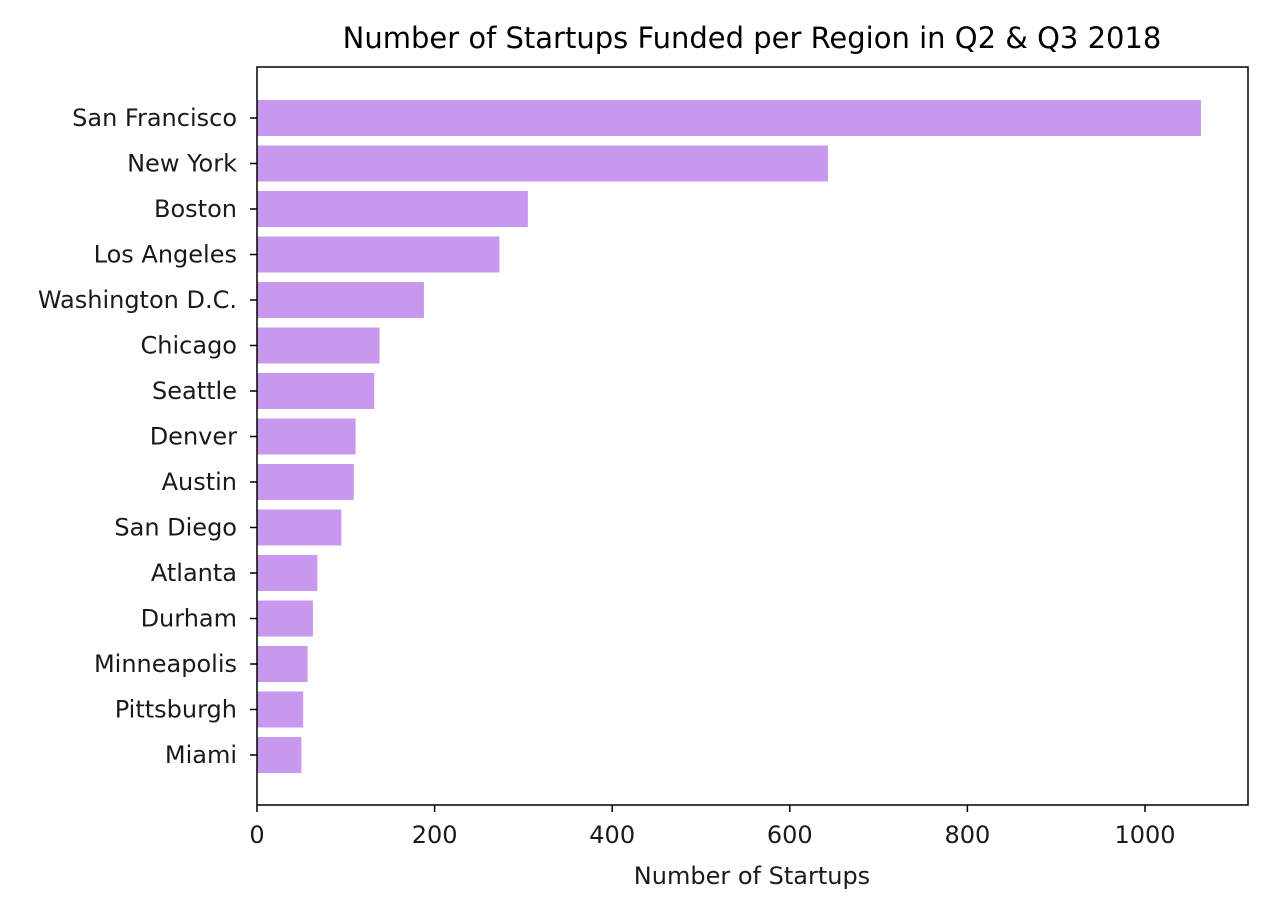  What do you see at coordinates (193, 437) in the screenshot?
I see `y-tick-label: Denver` at bounding box center [193, 437].